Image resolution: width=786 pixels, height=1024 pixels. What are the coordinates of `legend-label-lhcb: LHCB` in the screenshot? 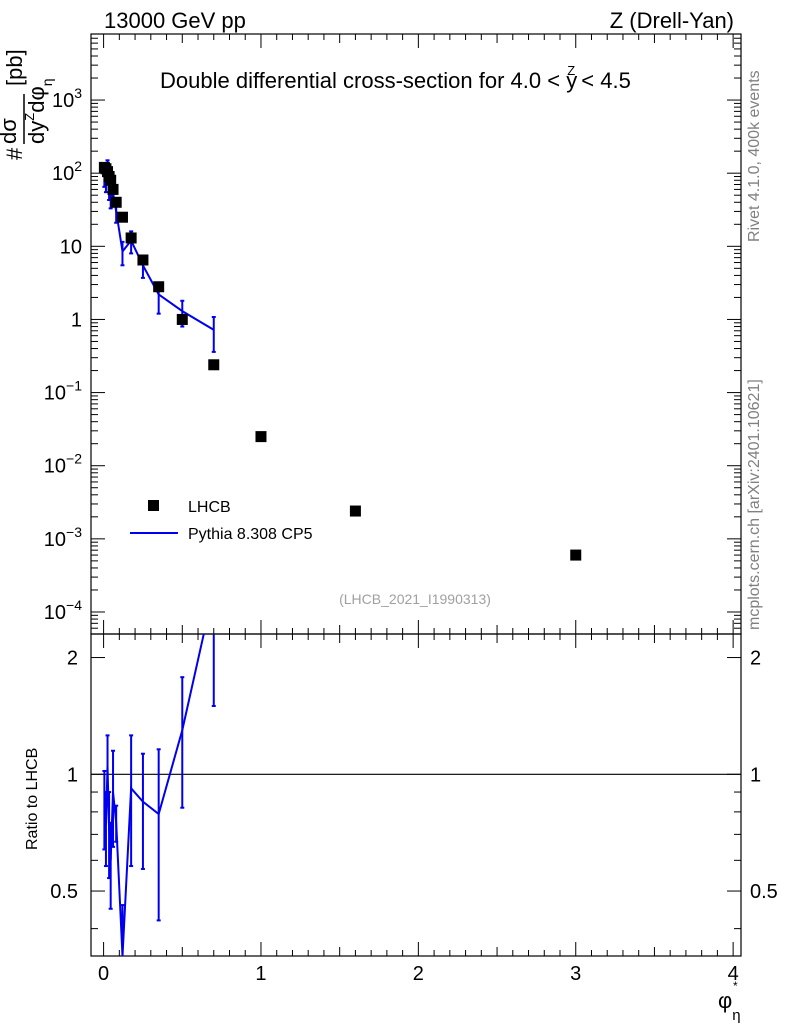 It's located at (209, 507).